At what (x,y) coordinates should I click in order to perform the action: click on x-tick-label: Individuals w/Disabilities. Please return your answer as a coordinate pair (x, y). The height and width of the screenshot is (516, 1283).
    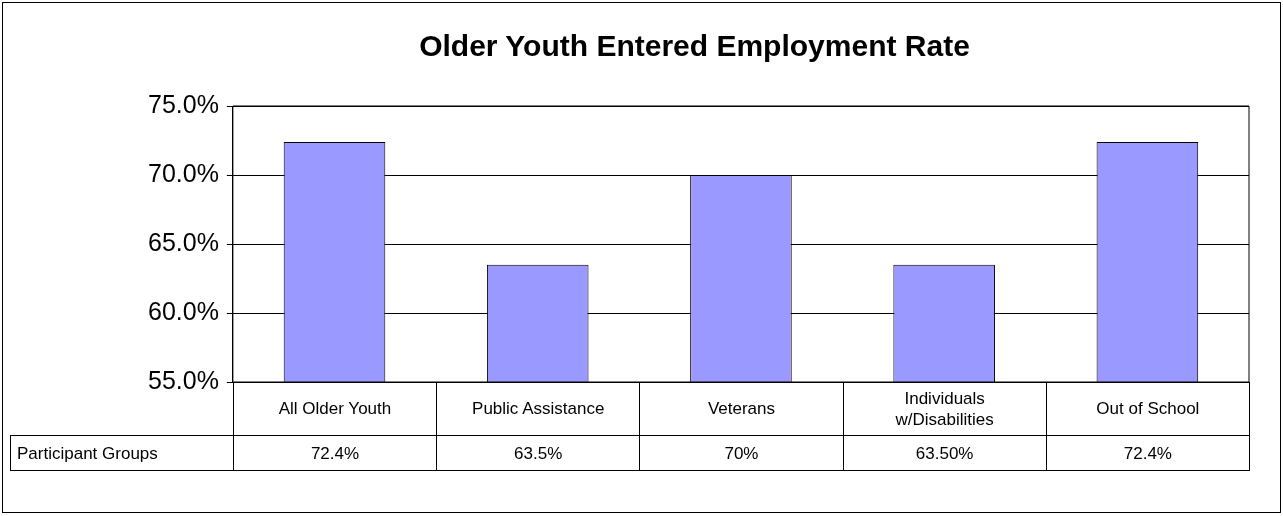
    Looking at the image, I should click on (944, 408).